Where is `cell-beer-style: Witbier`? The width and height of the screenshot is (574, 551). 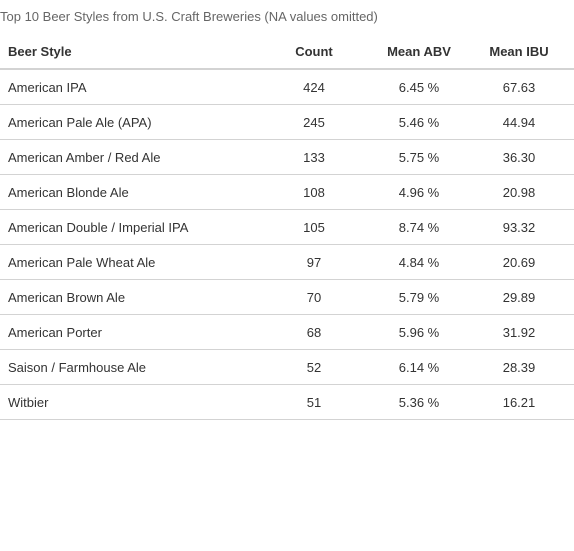
cell-beer-style: Witbier is located at coordinates (127, 402).